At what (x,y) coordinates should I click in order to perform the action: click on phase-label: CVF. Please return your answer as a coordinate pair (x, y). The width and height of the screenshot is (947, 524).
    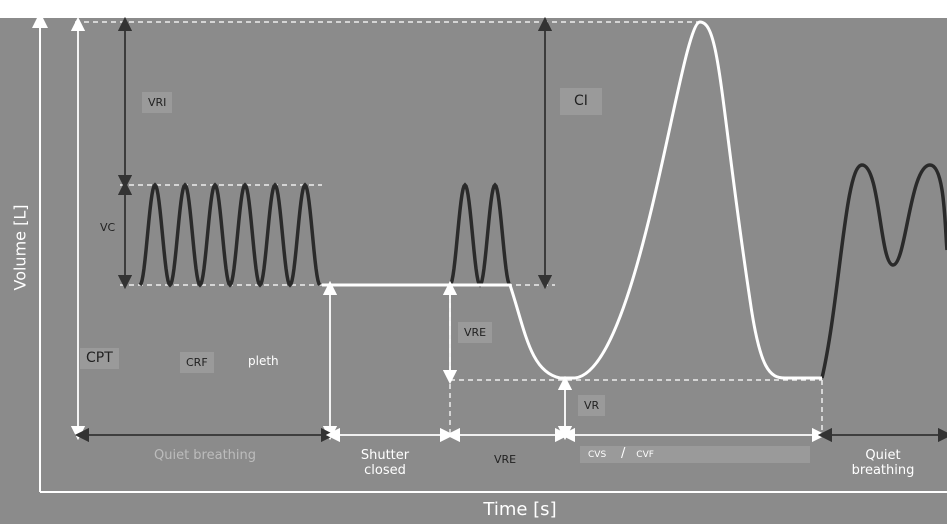
    Looking at the image, I should click on (645, 455).